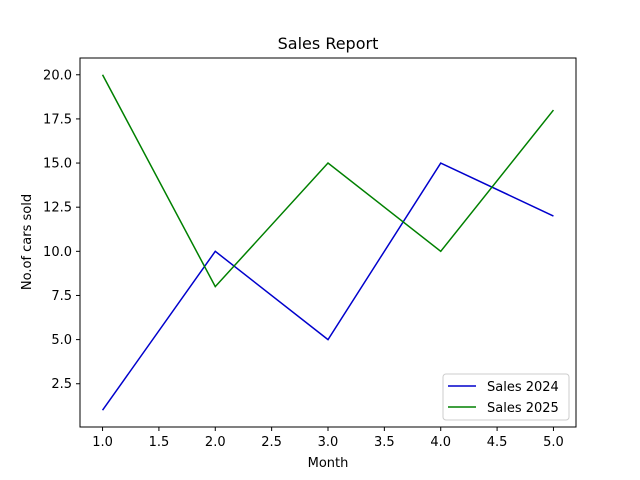 This screenshot has height=480, width=640. I want to click on y-tick-label: 15.0, so click(57, 164).